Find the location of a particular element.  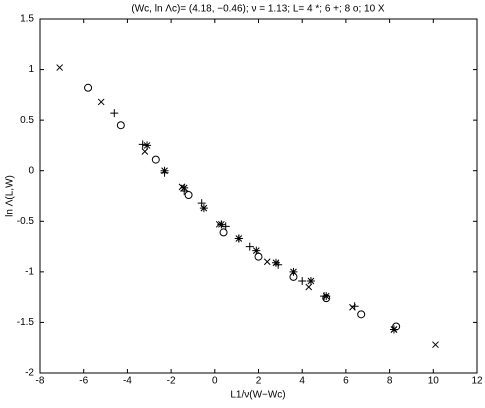

x-tick-label: -6 is located at coordinates (83, 381).